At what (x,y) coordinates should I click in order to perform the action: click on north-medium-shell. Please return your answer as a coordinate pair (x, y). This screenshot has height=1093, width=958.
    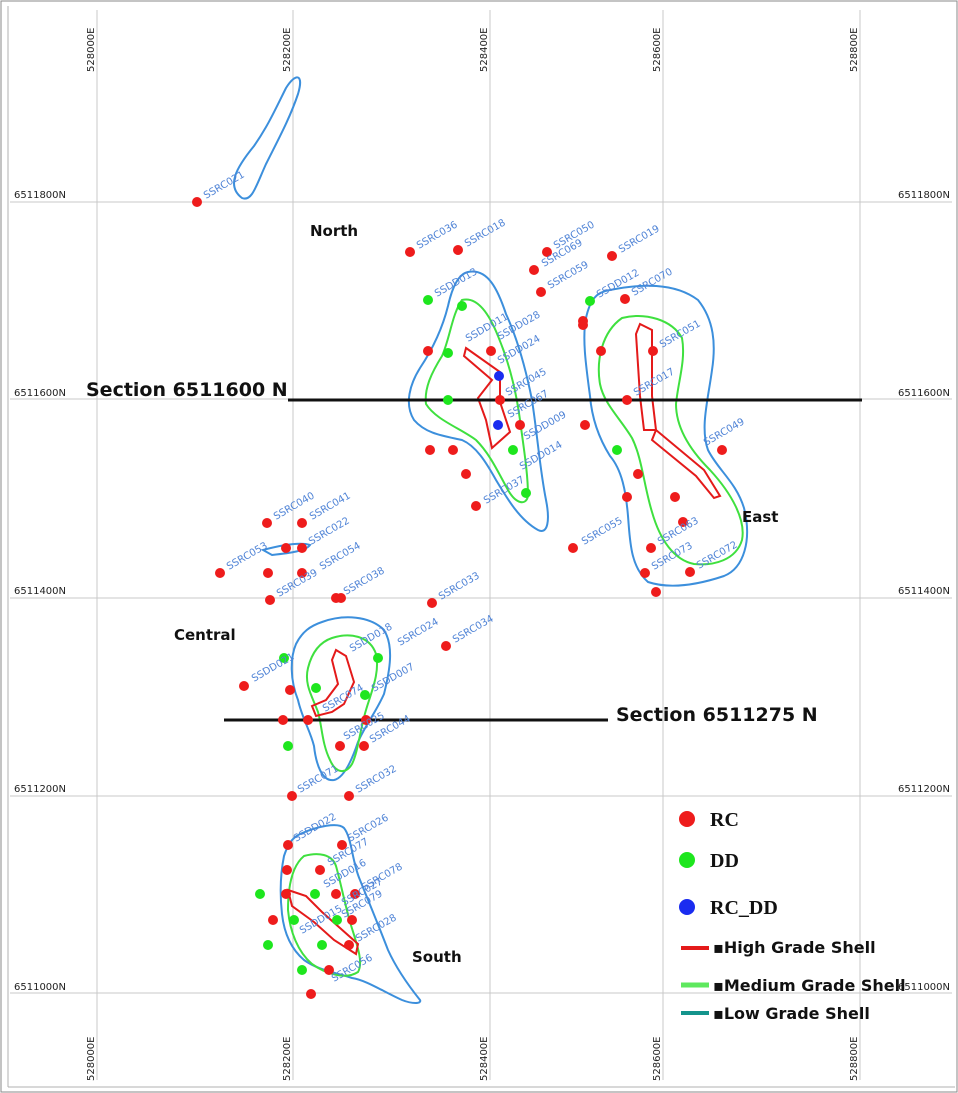
    Looking at the image, I should click on (477, 401).